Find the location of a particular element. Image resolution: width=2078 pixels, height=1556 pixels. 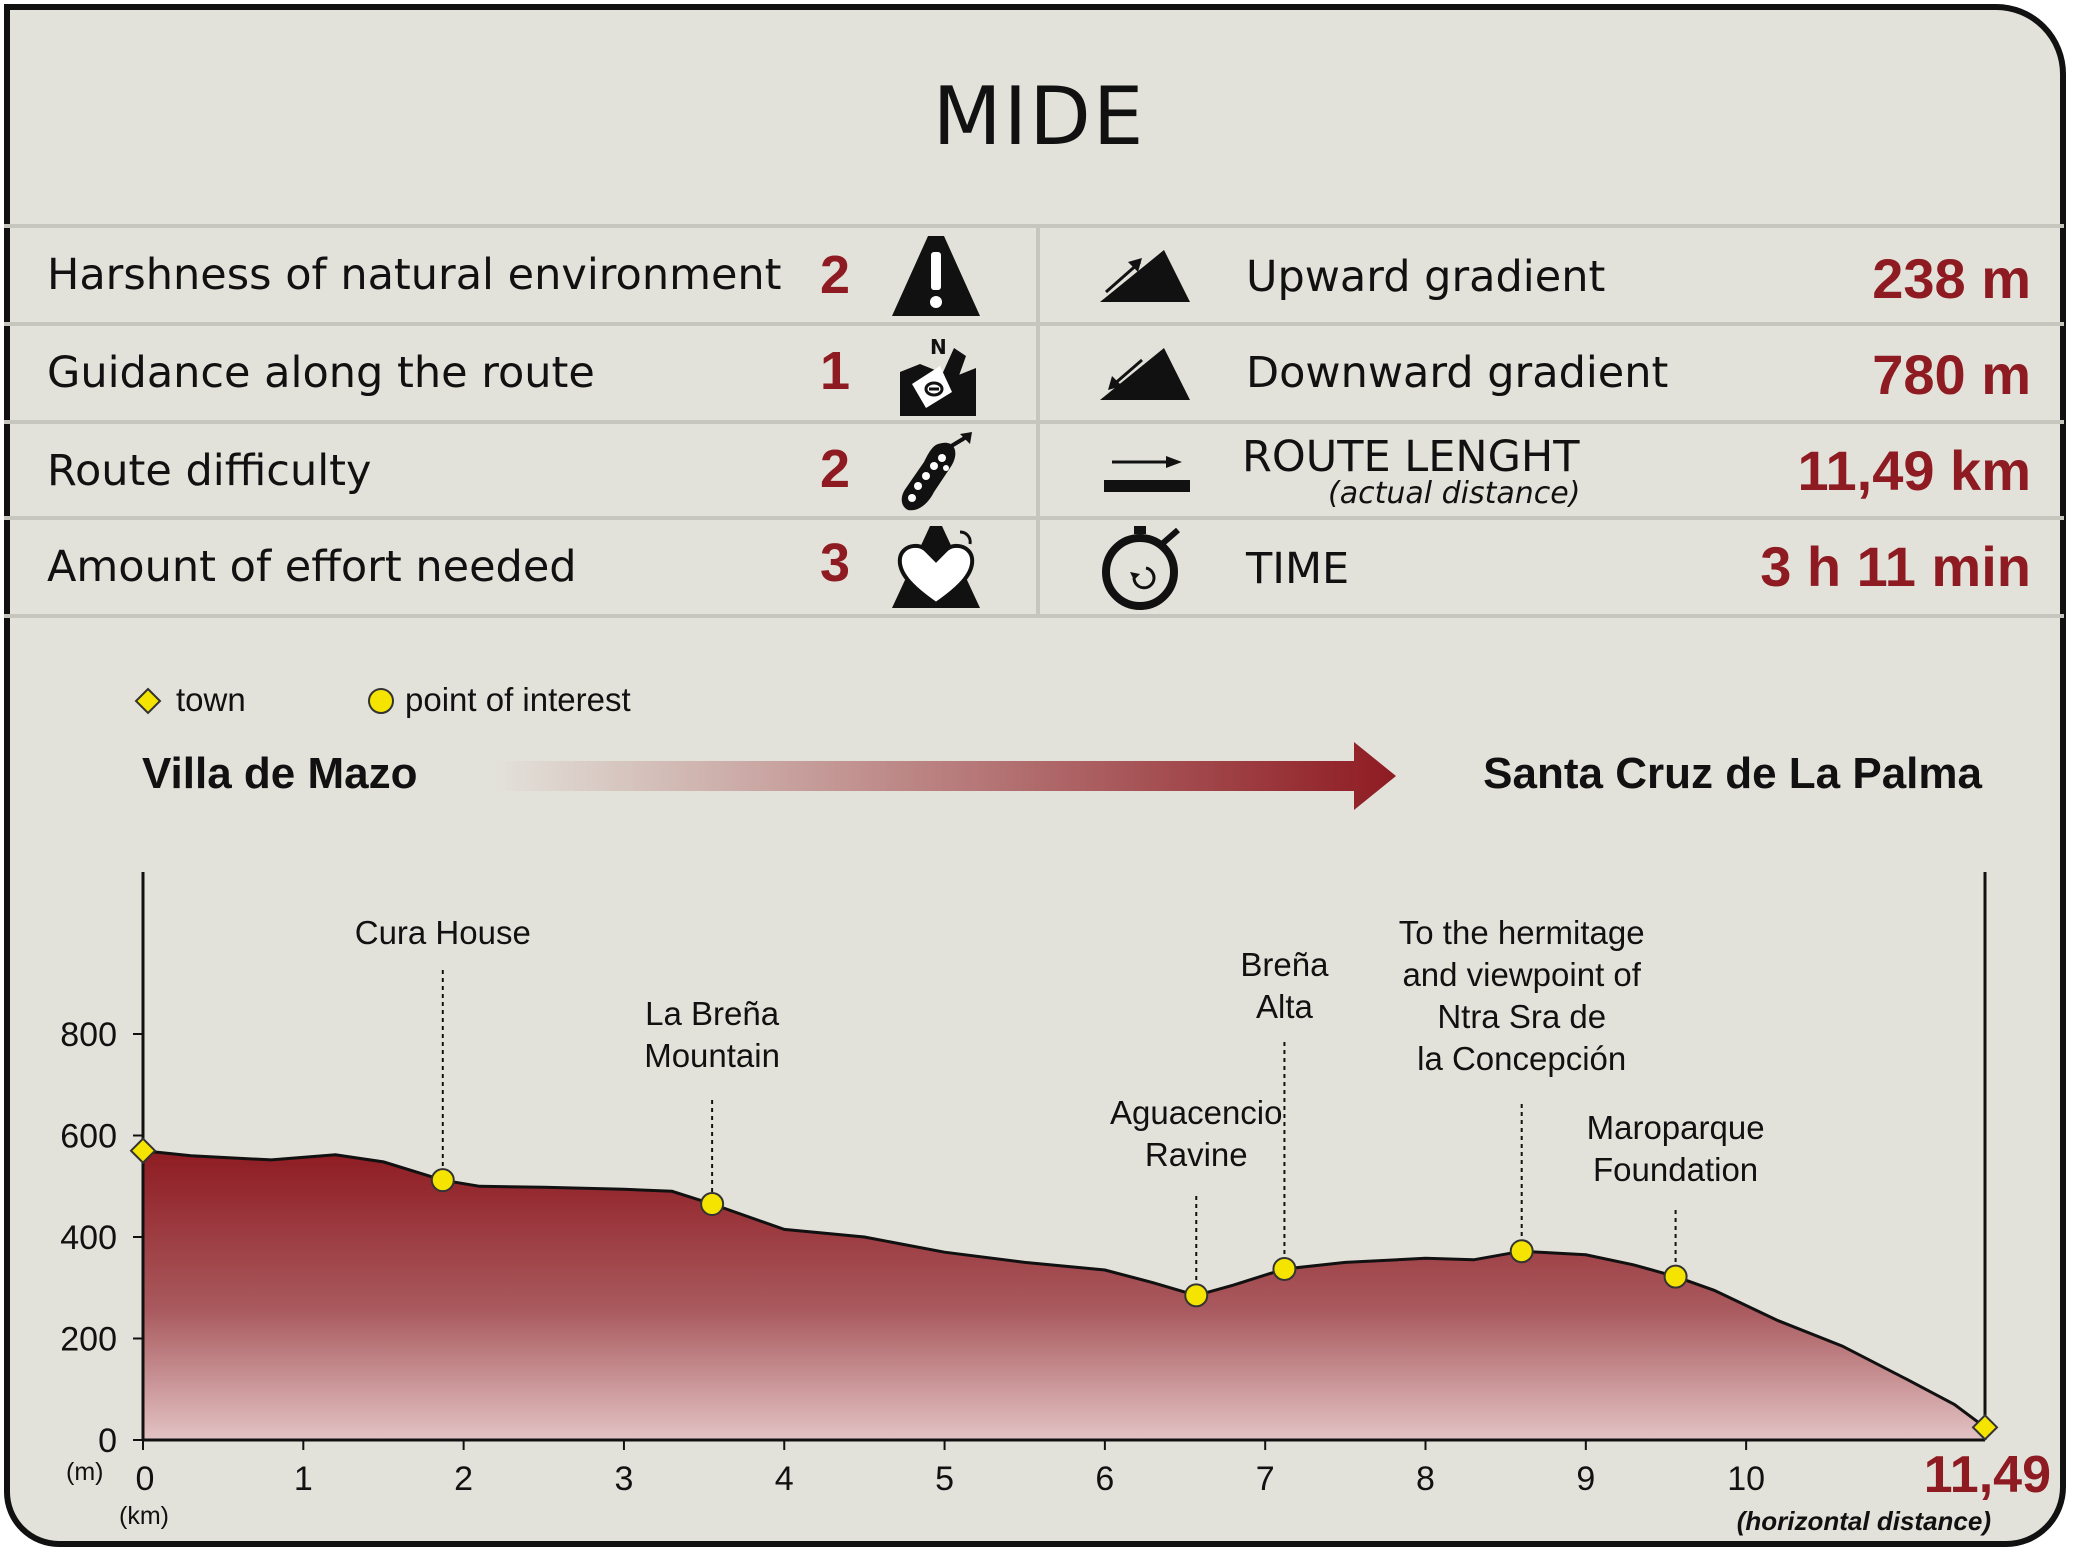

poi-label: Foundation is located at coordinates (1675, 1169).